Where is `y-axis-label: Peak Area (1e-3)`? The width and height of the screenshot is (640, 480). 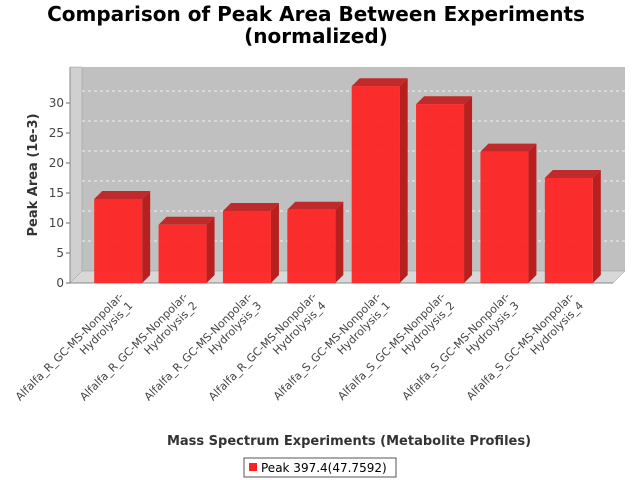
y-axis-label: Peak Area (1e-3) is located at coordinates (33, 174).